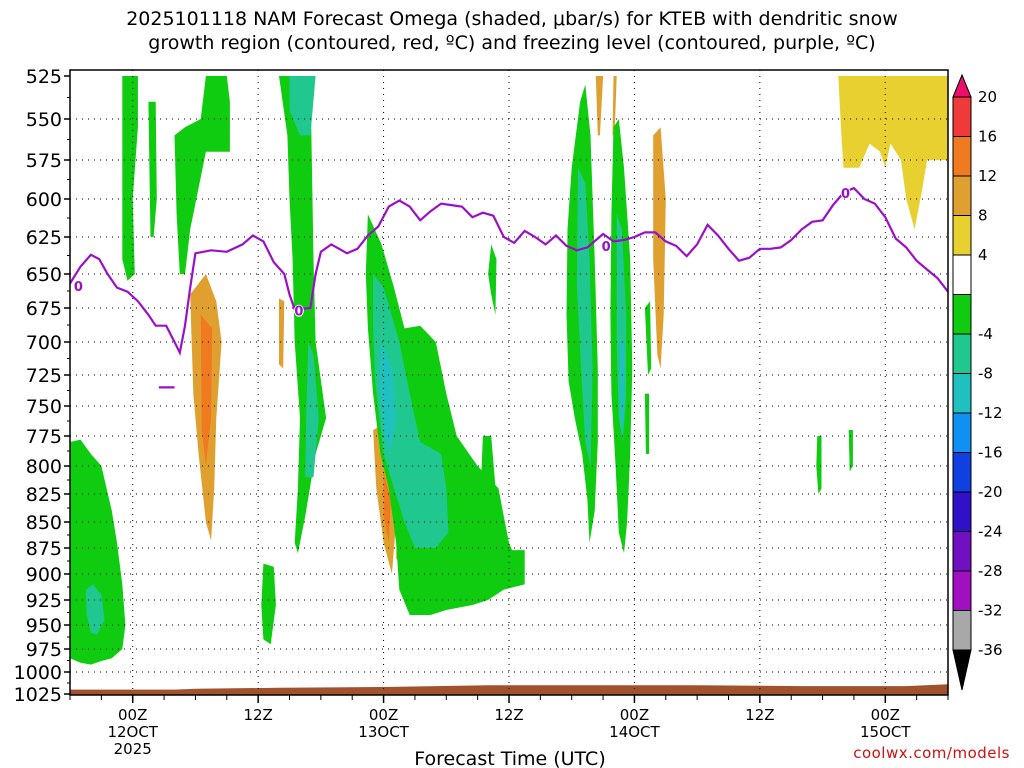 The height and width of the screenshot is (768, 1024). Describe the element at coordinates (509, 689) in the screenshot. I see `ground-surface` at that location.